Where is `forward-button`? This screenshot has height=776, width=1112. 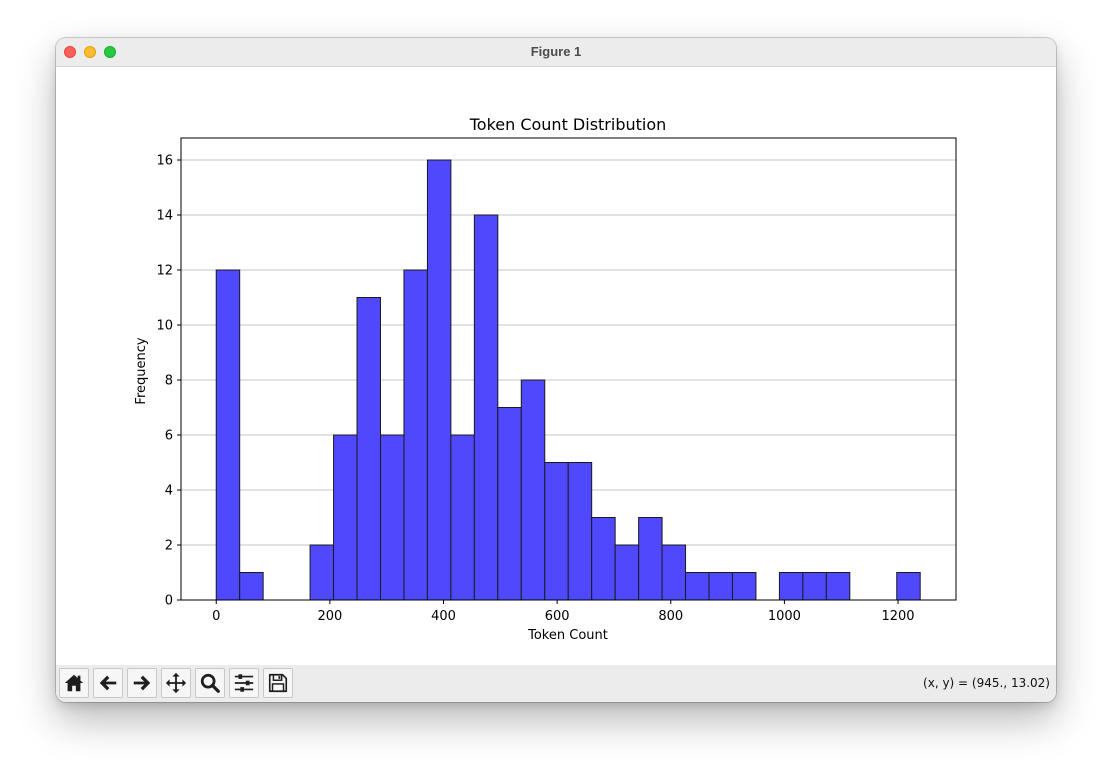
forward-button is located at coordinates (142, 683).